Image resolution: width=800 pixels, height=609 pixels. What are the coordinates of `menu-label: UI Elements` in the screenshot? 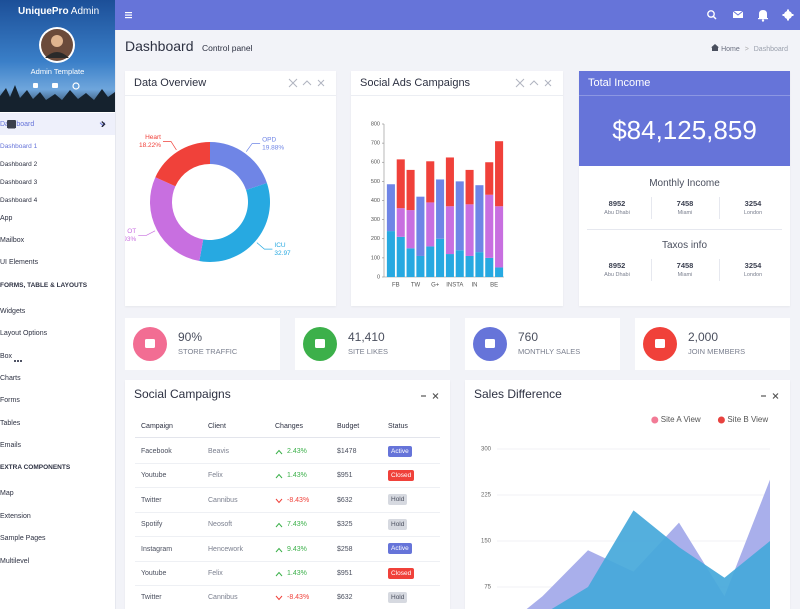 It's located at (19, 263).